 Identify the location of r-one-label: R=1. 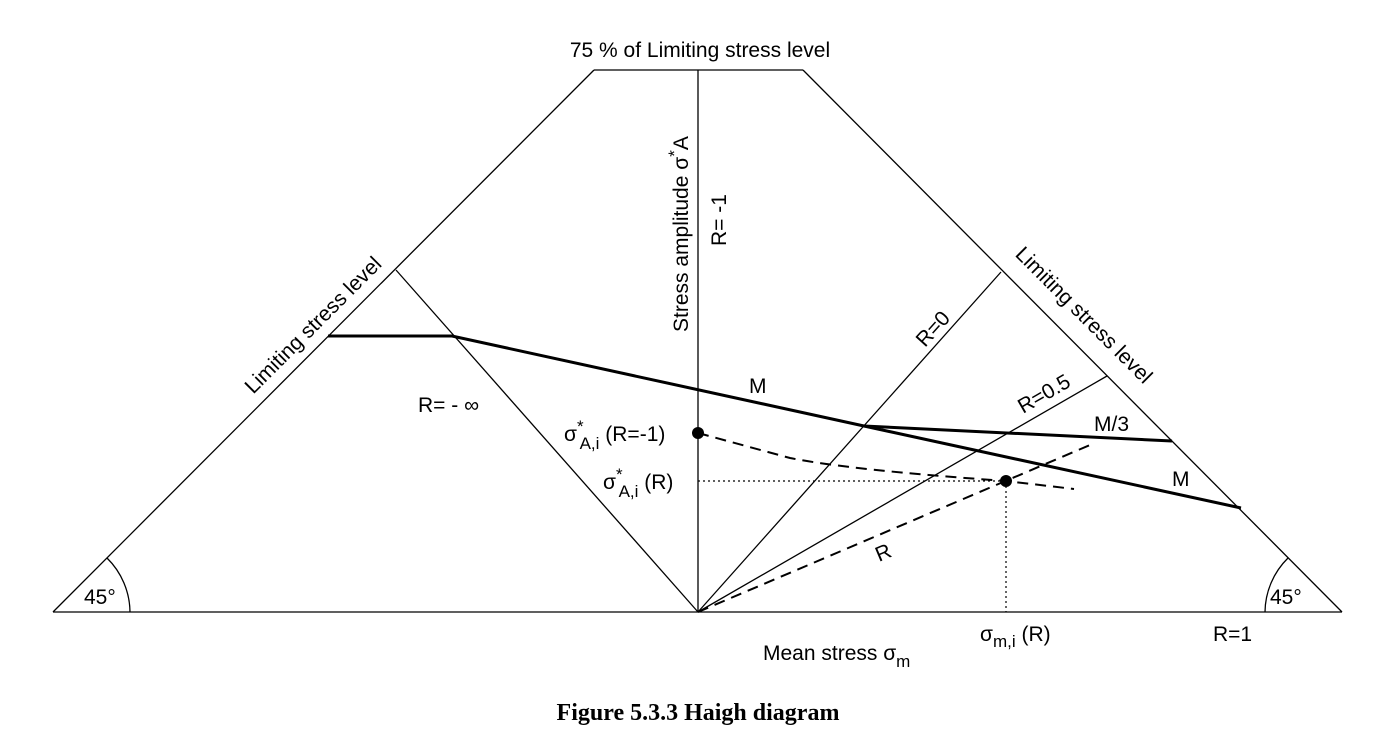
(1232, 634).